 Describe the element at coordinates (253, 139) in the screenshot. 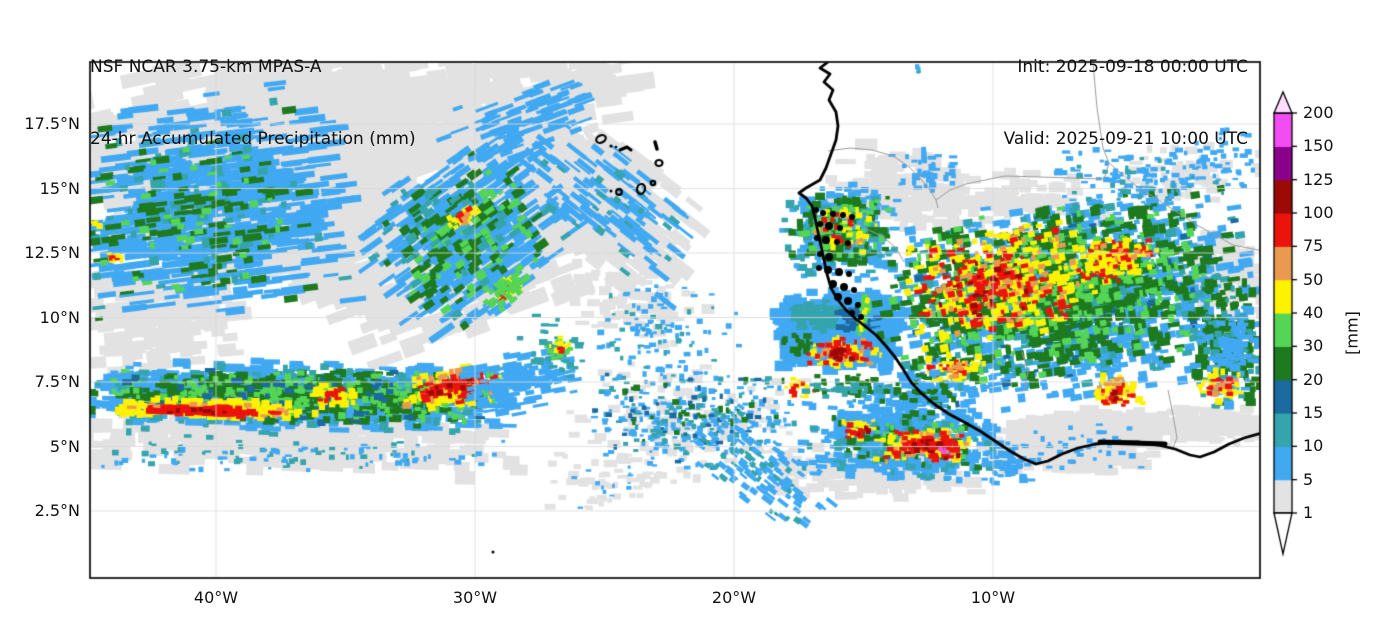

I see `plot-title-line2: 24-hr Accumulated Precipitation (mm)` at that location.